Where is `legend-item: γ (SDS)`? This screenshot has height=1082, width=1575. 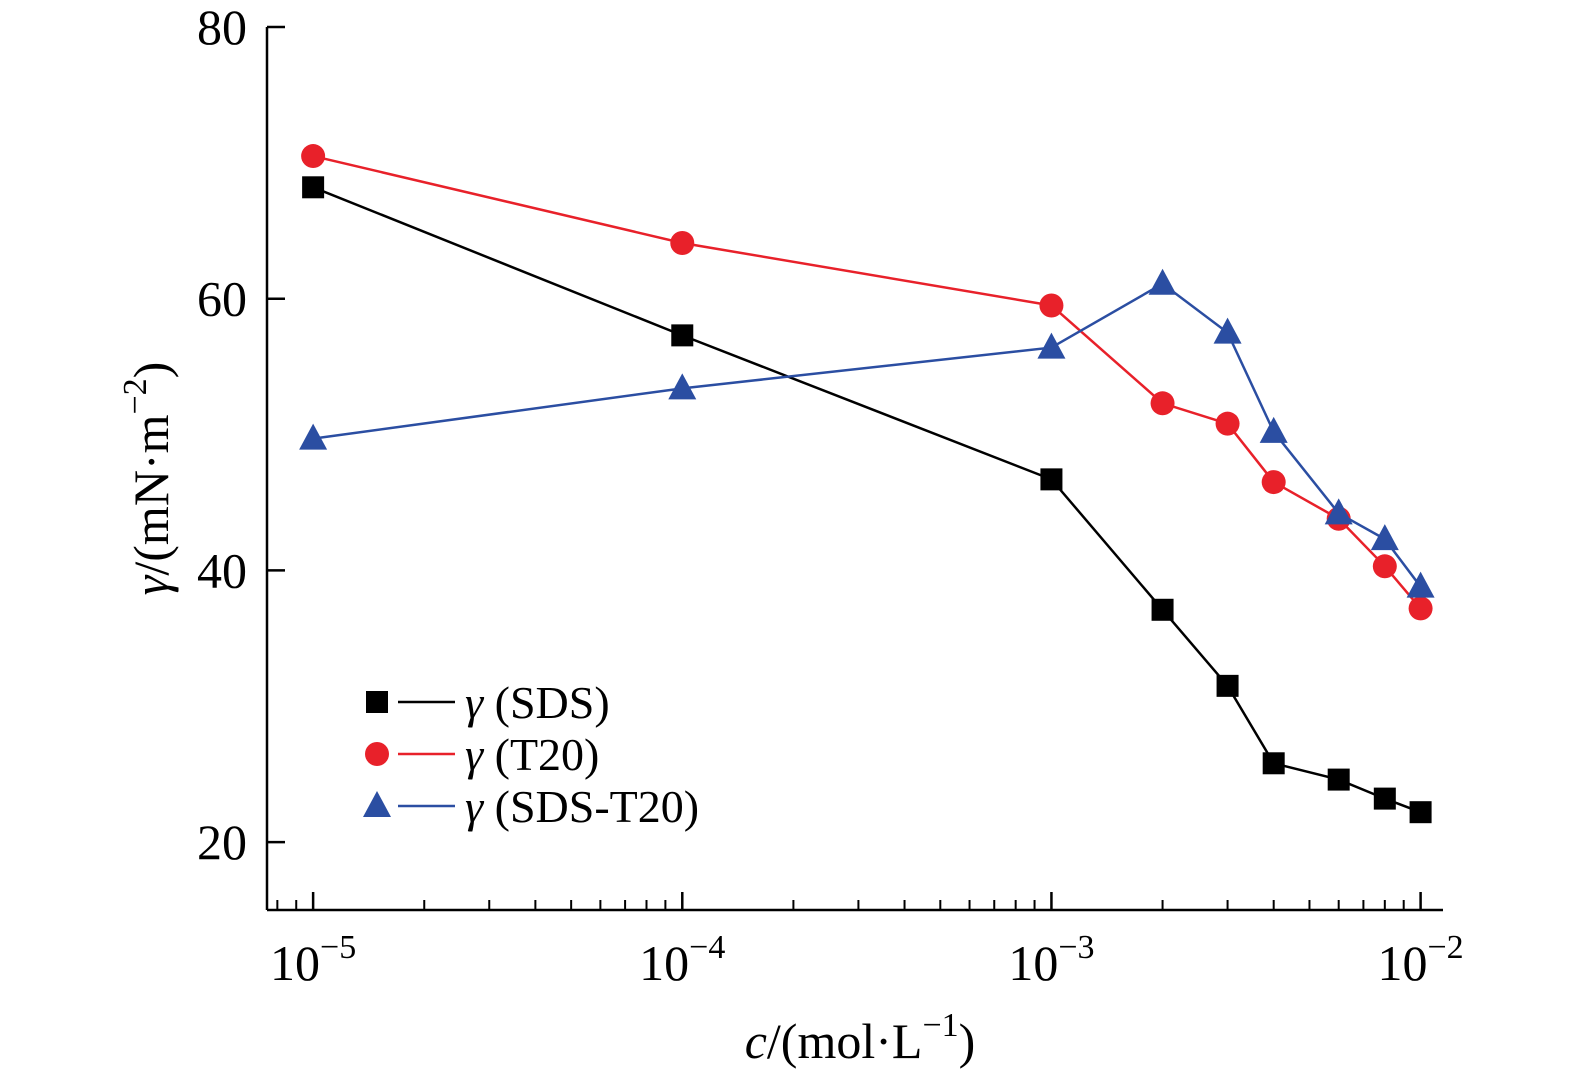
legend-item: γ (SDS) is located at coordinates (488, 702).